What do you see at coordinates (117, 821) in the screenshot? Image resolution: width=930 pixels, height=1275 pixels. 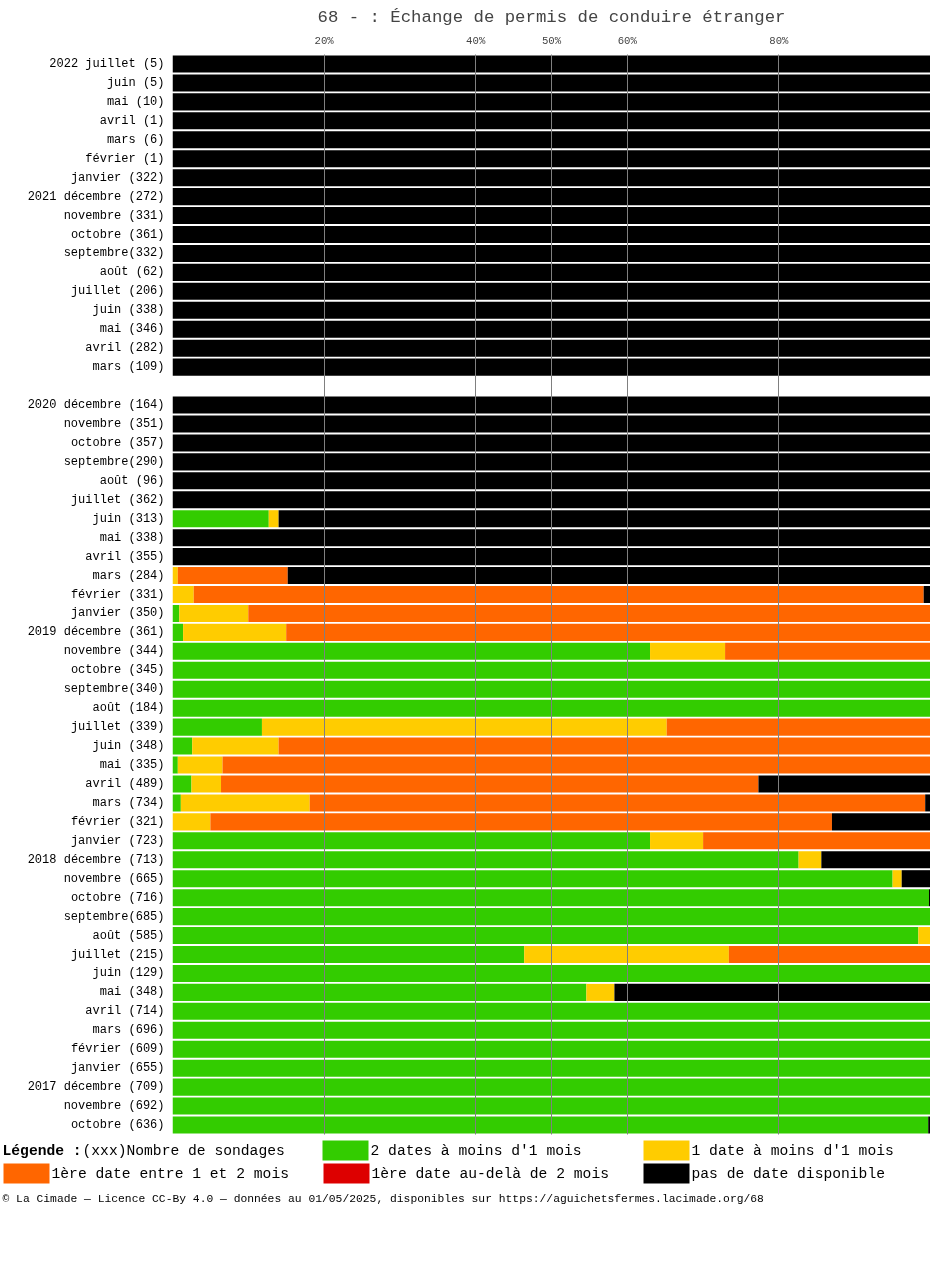 I see `y-tick-label: février (321)` at bounding box center [117, 821].